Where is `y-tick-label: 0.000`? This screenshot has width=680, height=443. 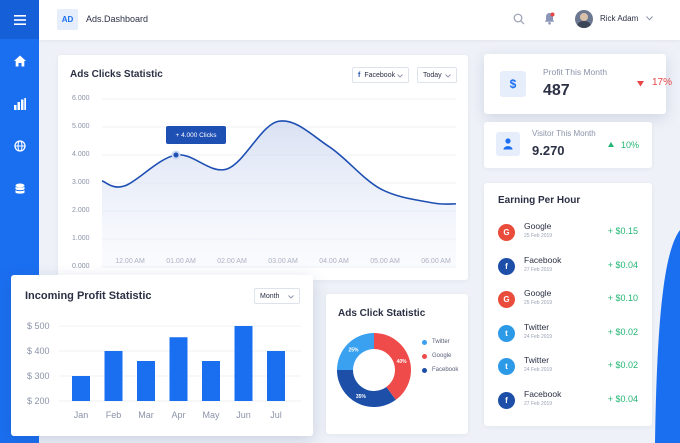
y-tick-label: 0.000 is located at coordinates (81, 266).